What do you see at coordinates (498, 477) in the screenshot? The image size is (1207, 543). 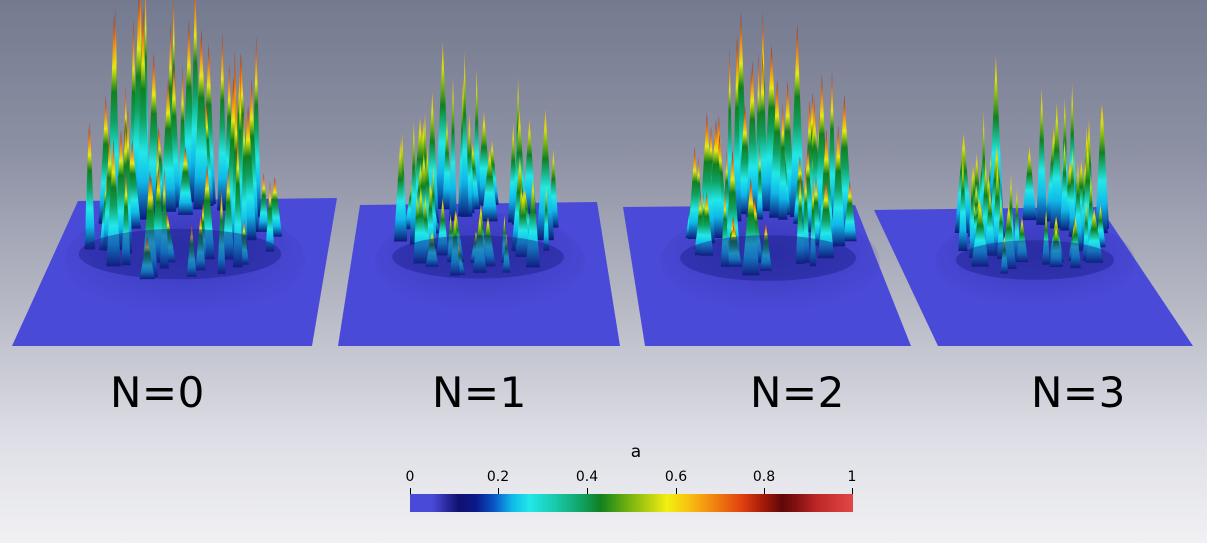 I see `colorbar-tick-label: 0.2` at bounding box center [498, 477].